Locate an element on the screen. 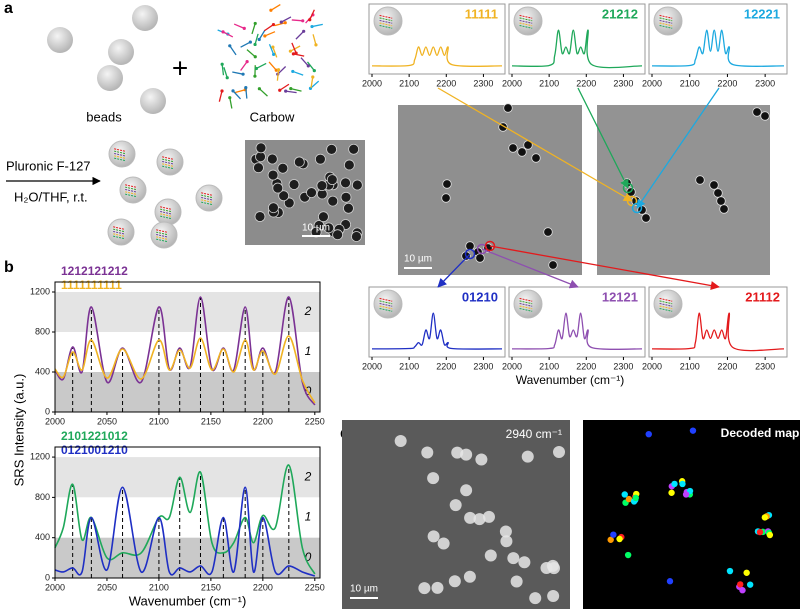 Image resolution: width=800 pixels, height=614 pixels. inset-title: 21112 is located at coordinates (762, 296).